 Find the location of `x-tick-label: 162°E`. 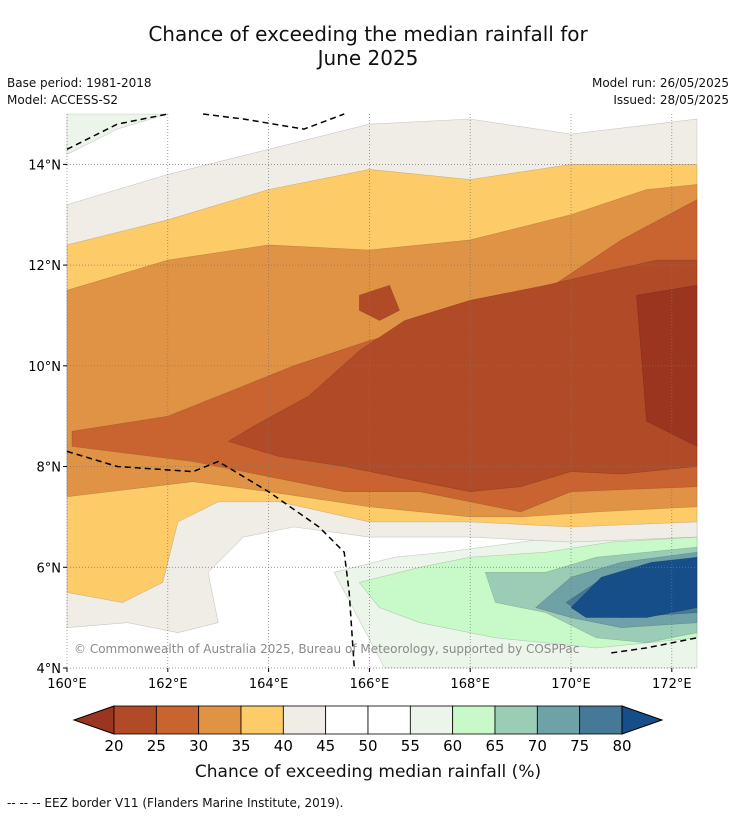

x-tick-label: 162°E is located at coordinates (168, 684).